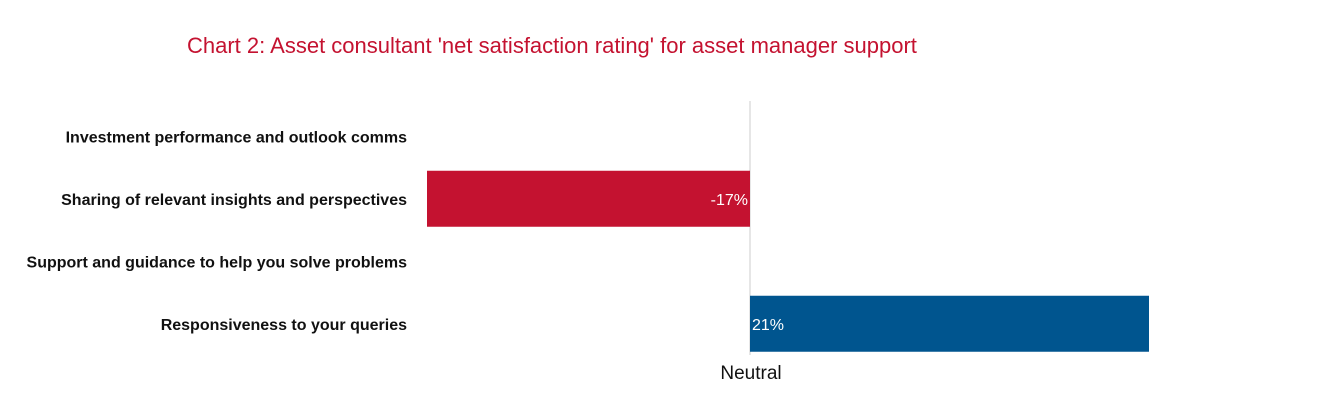 This screenshot has height=417, width=1329. Describe the element at coordinates (729, 200) in the screenshot. I see `data-label: -17%` at that location.